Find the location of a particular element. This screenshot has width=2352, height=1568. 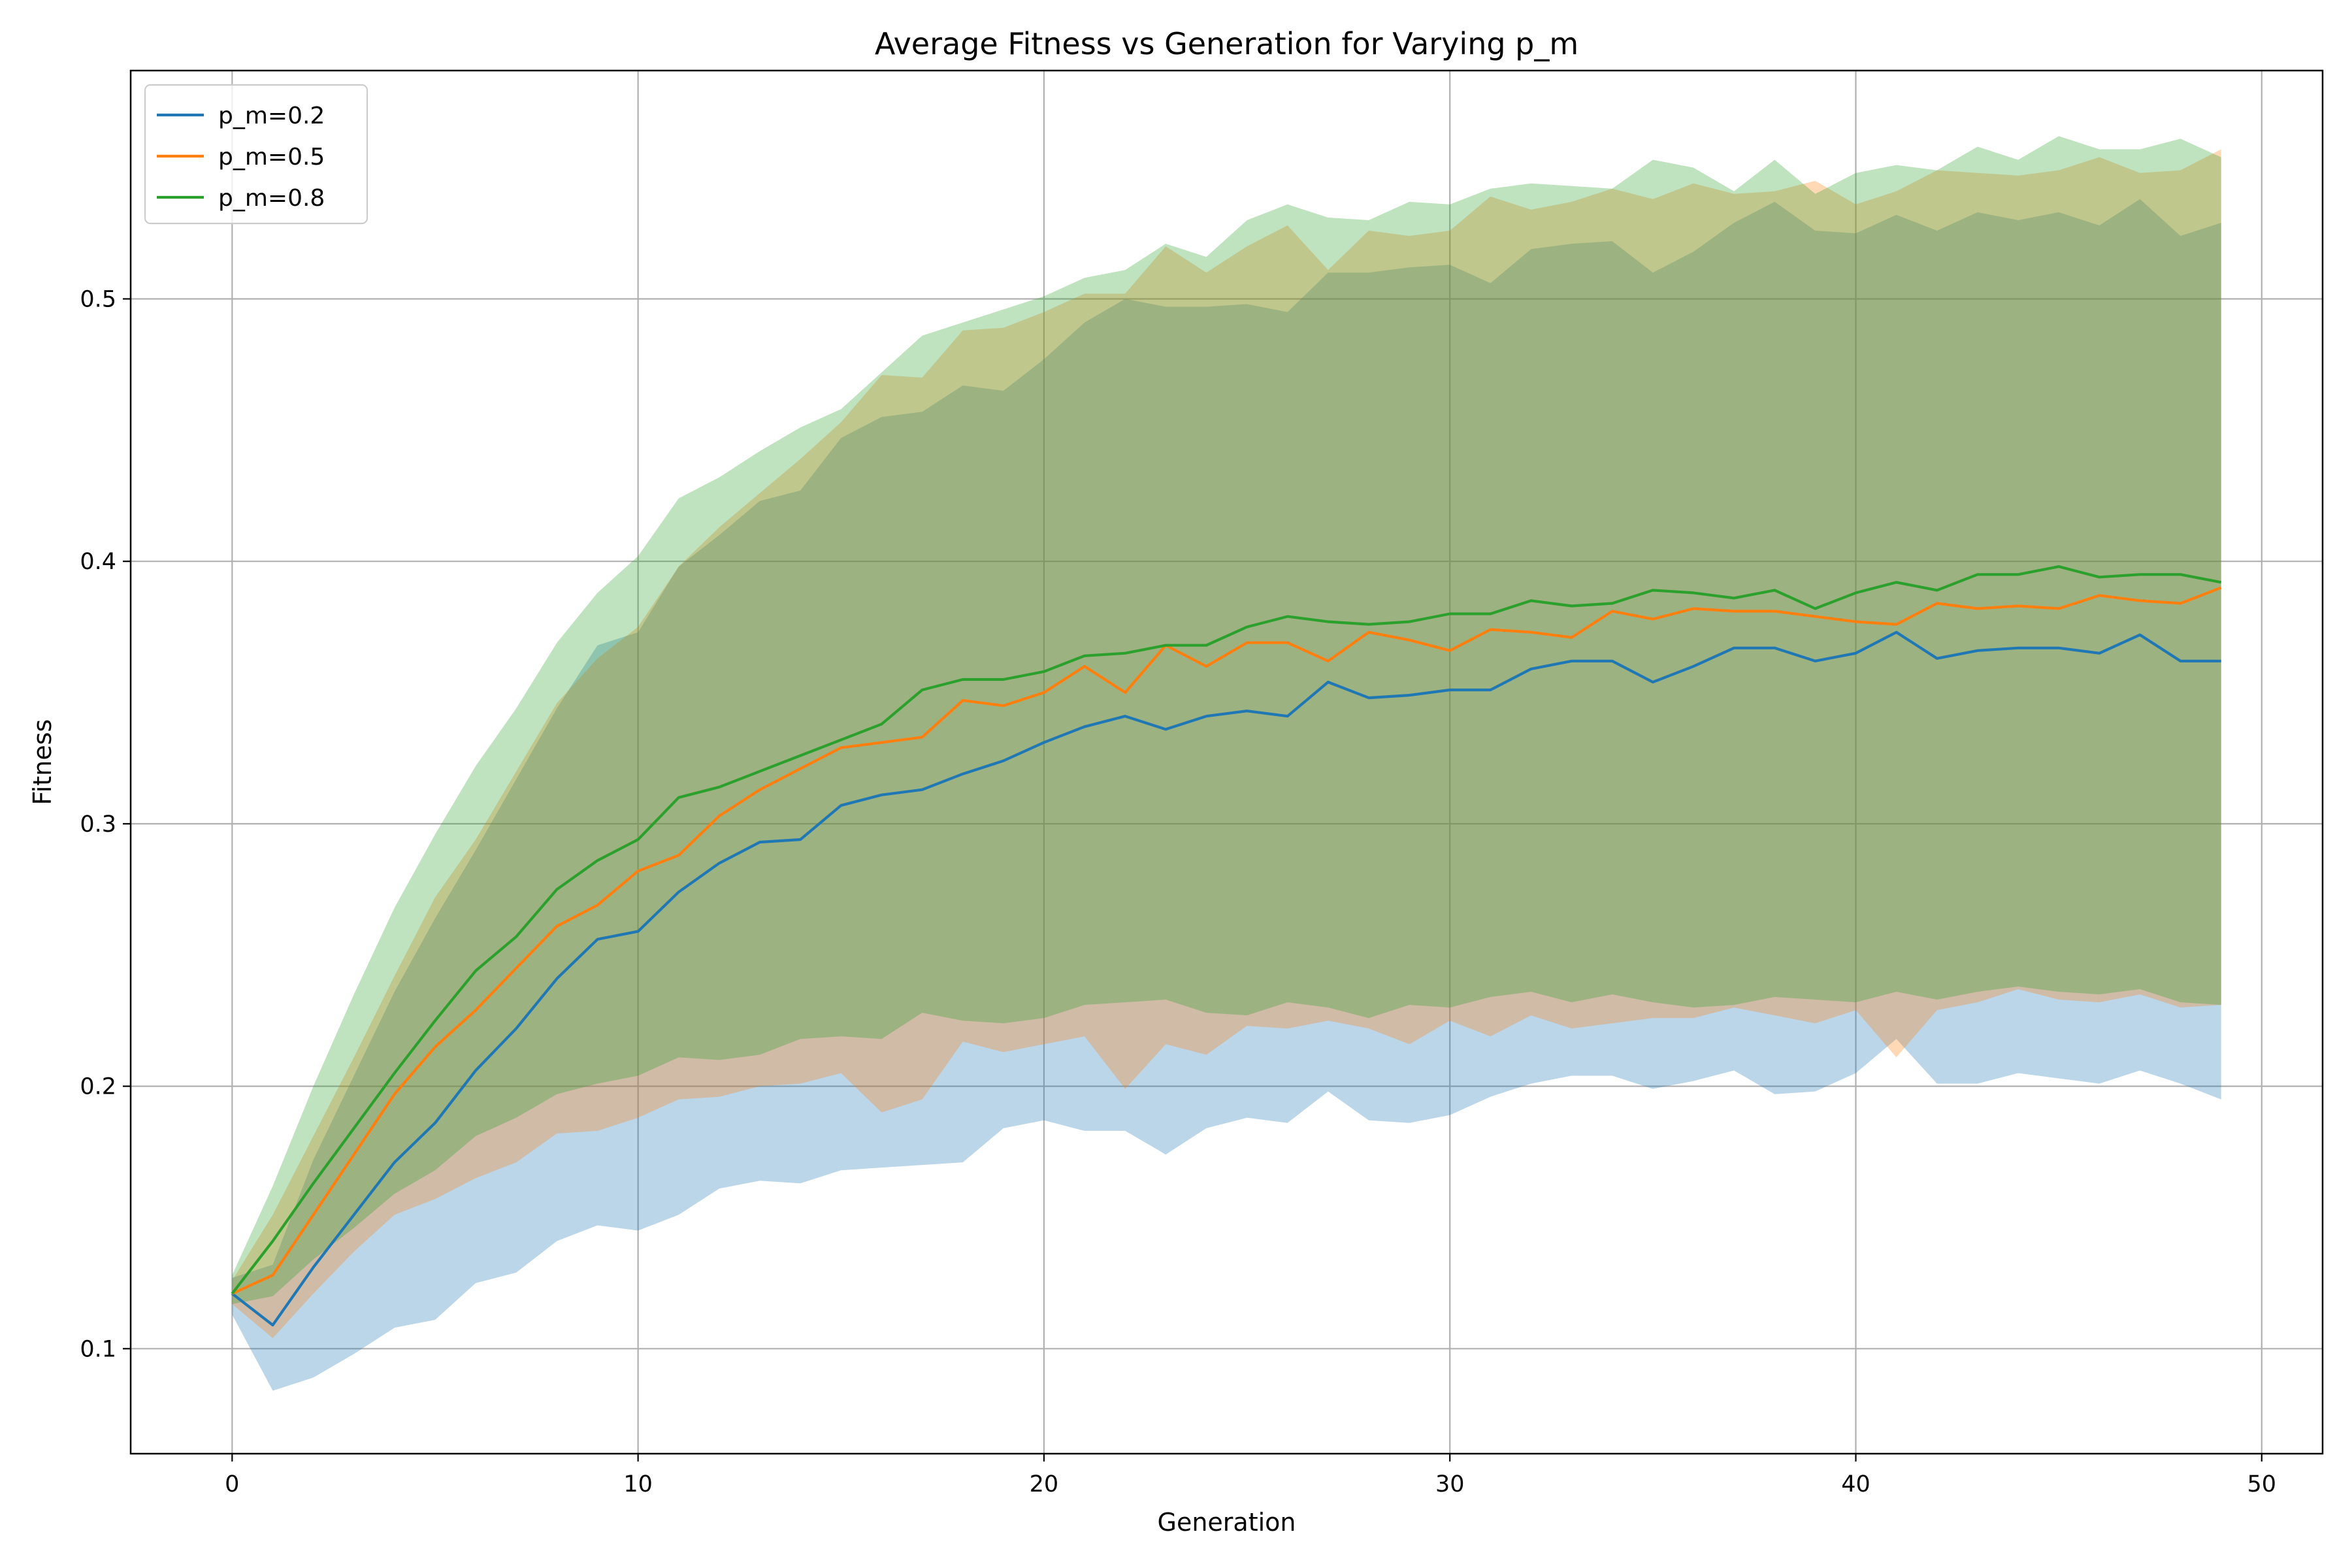

y-tick-label: 0.4 is located at coordinates (98, 562).